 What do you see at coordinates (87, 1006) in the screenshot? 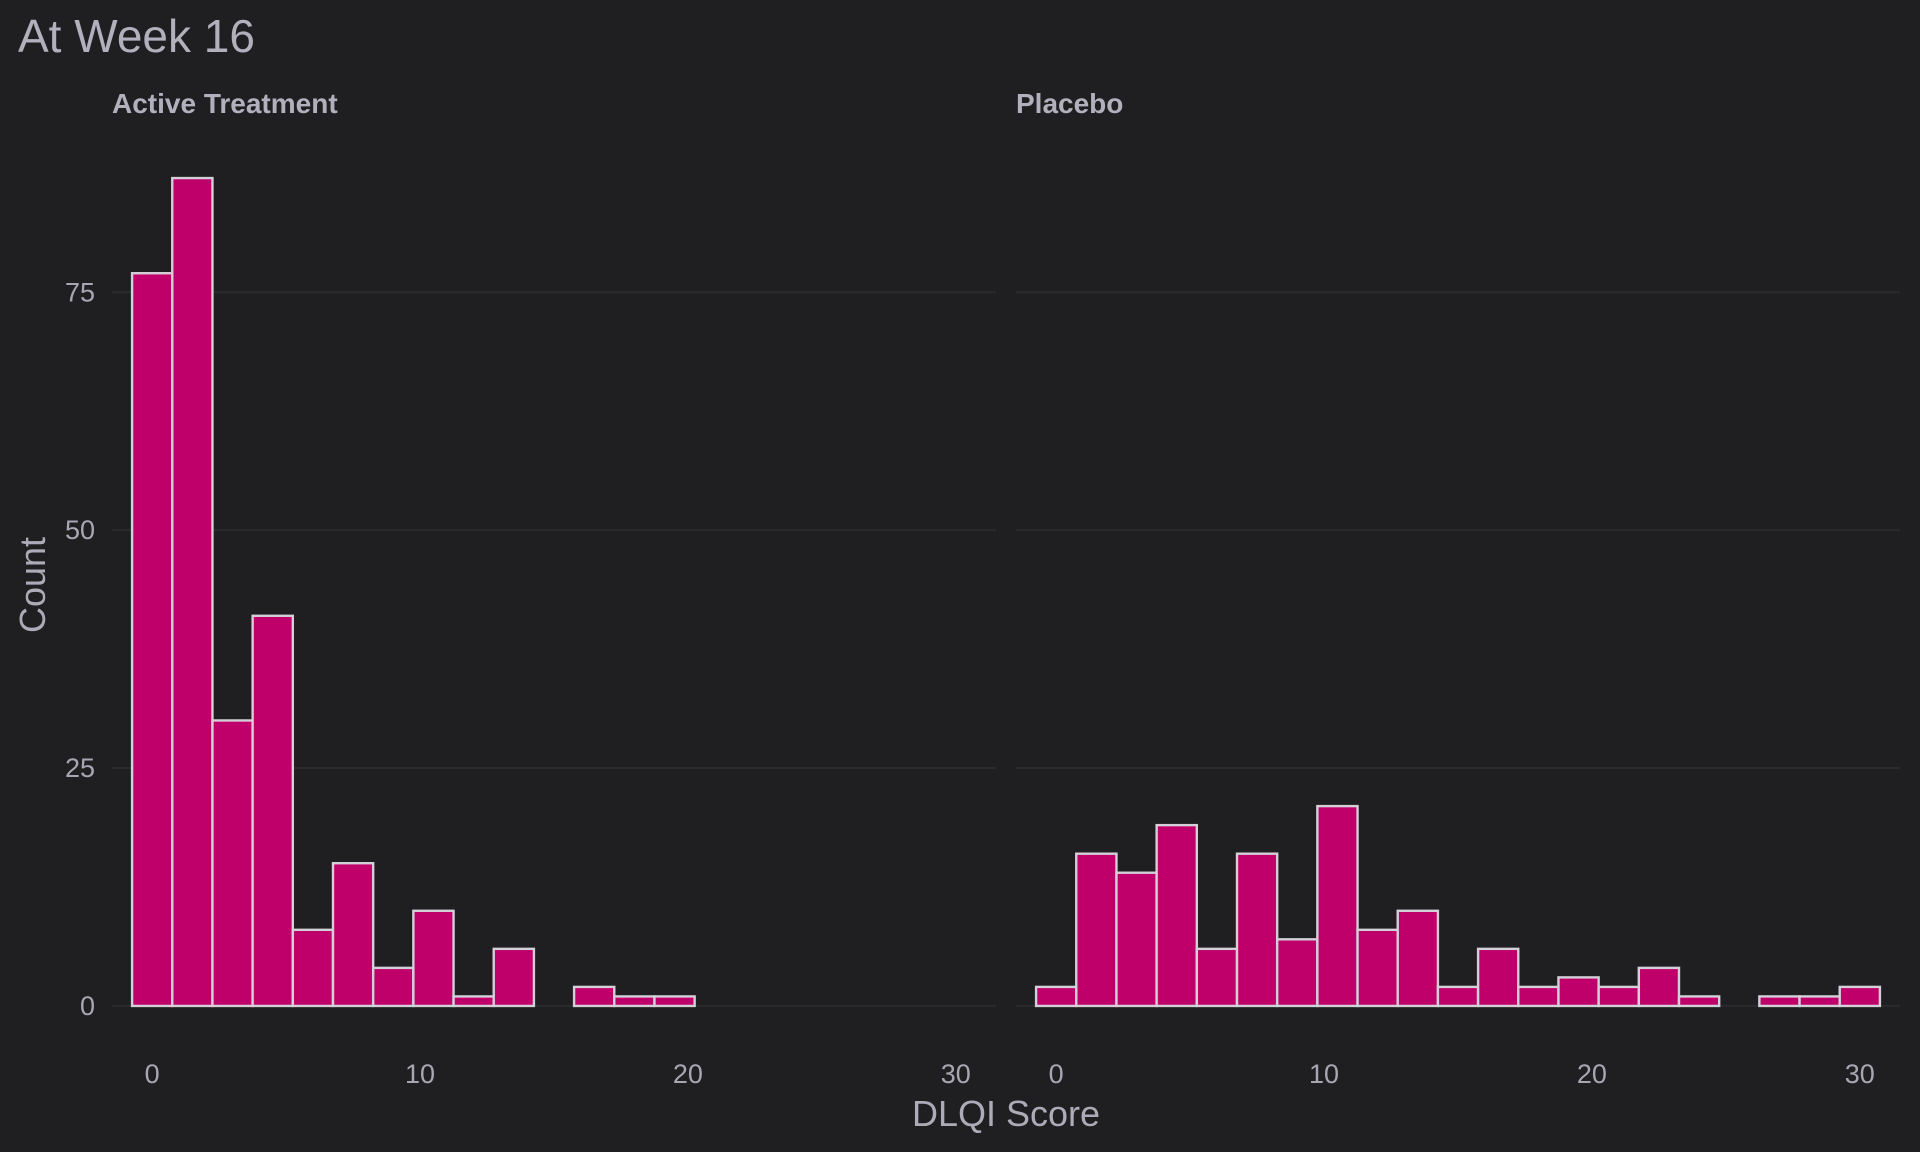
I see `y-tick-label: 0` at bounding box center [87, 1006].